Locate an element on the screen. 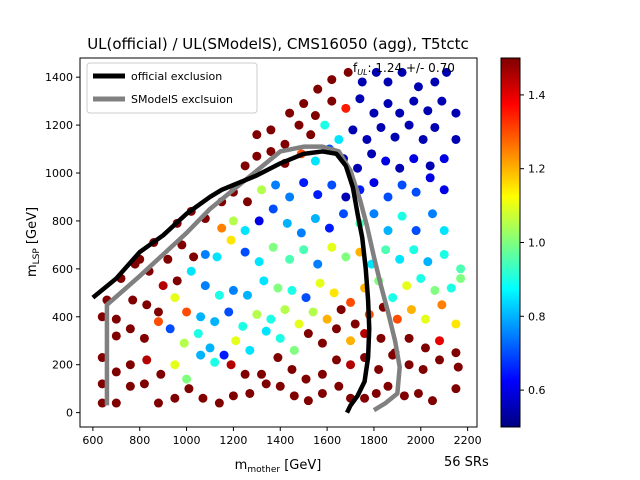  legend-label-official: official exclusion is located at coordinates (176, 76).